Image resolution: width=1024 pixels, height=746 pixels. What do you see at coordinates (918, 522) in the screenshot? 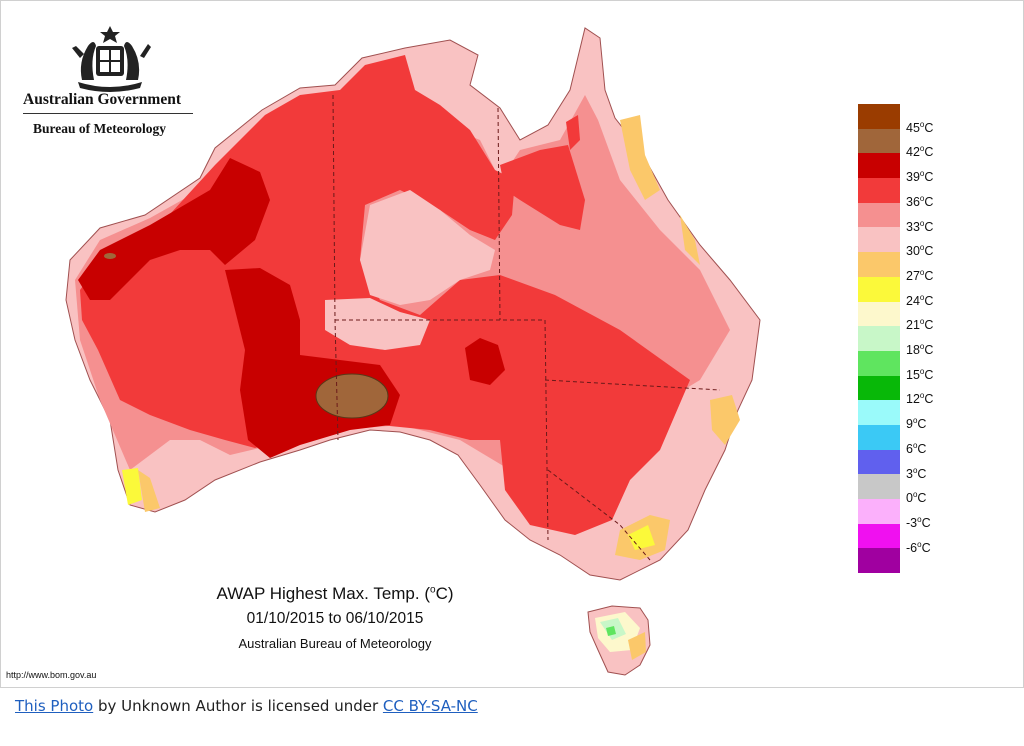
I see `legend-tick-label: -3oC` at bounding box center [918, 522].